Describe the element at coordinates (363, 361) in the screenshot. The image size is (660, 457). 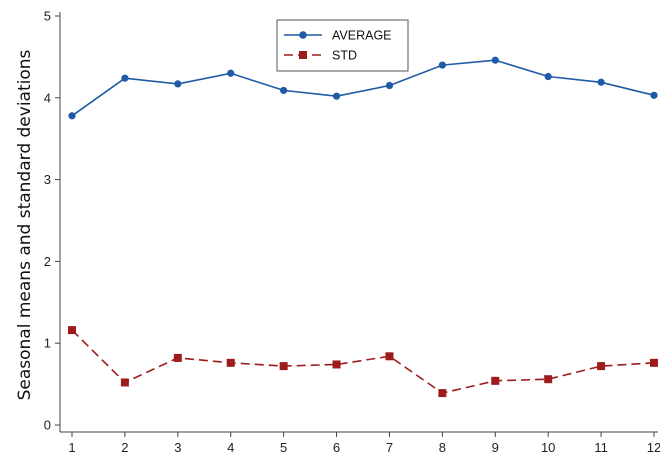
I see `series-line-std` at that location.